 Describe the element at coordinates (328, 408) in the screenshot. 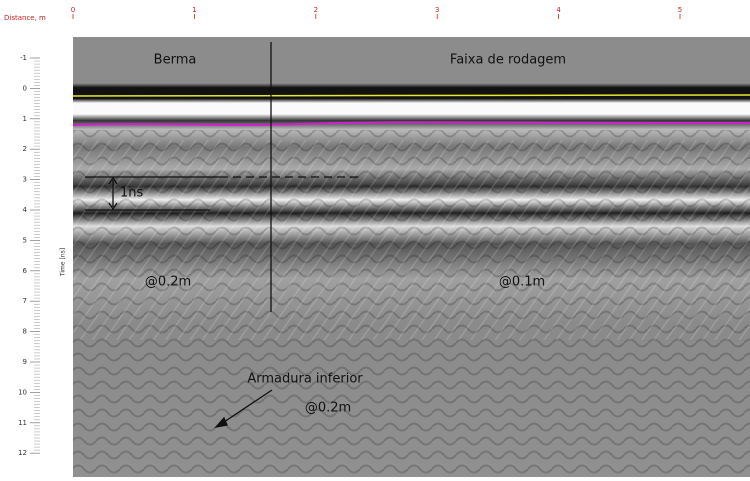

I see `rebar-spacing-label: @0.2m` at that location.